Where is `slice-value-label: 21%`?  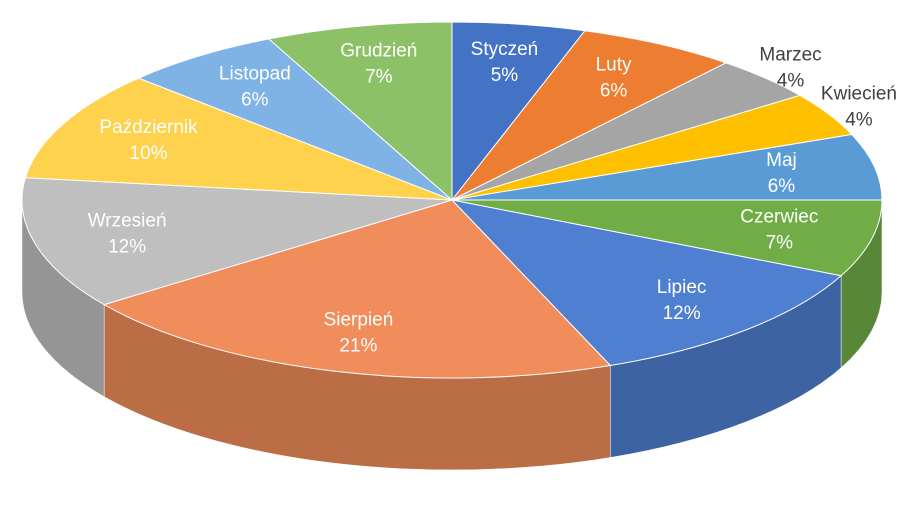
slice-value-label: 21% is located at coordinates (358, 345).